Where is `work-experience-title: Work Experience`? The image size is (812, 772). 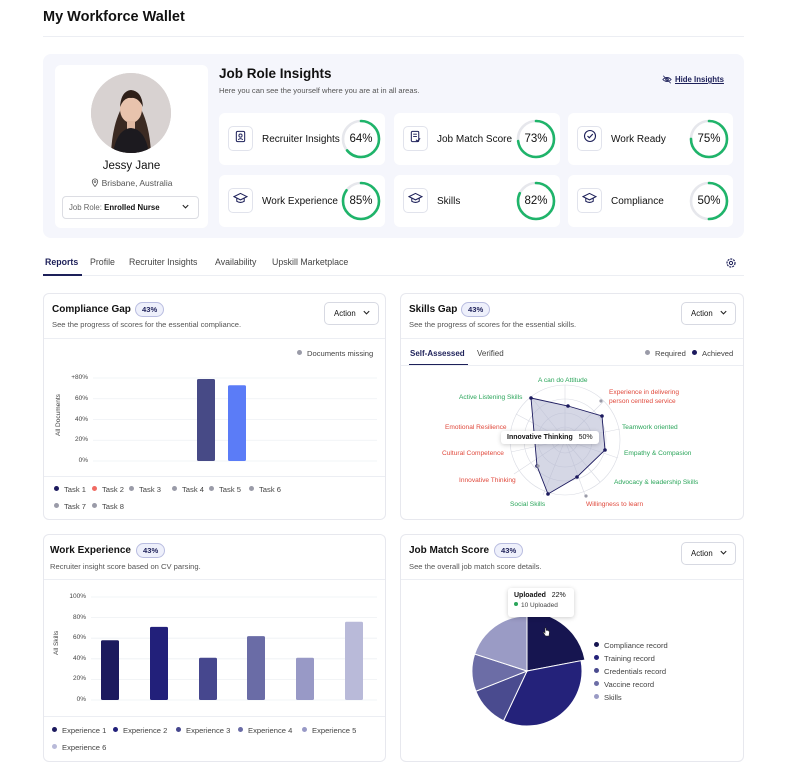
work-experience-title: Work Experience is located at coordinates (90, 550).